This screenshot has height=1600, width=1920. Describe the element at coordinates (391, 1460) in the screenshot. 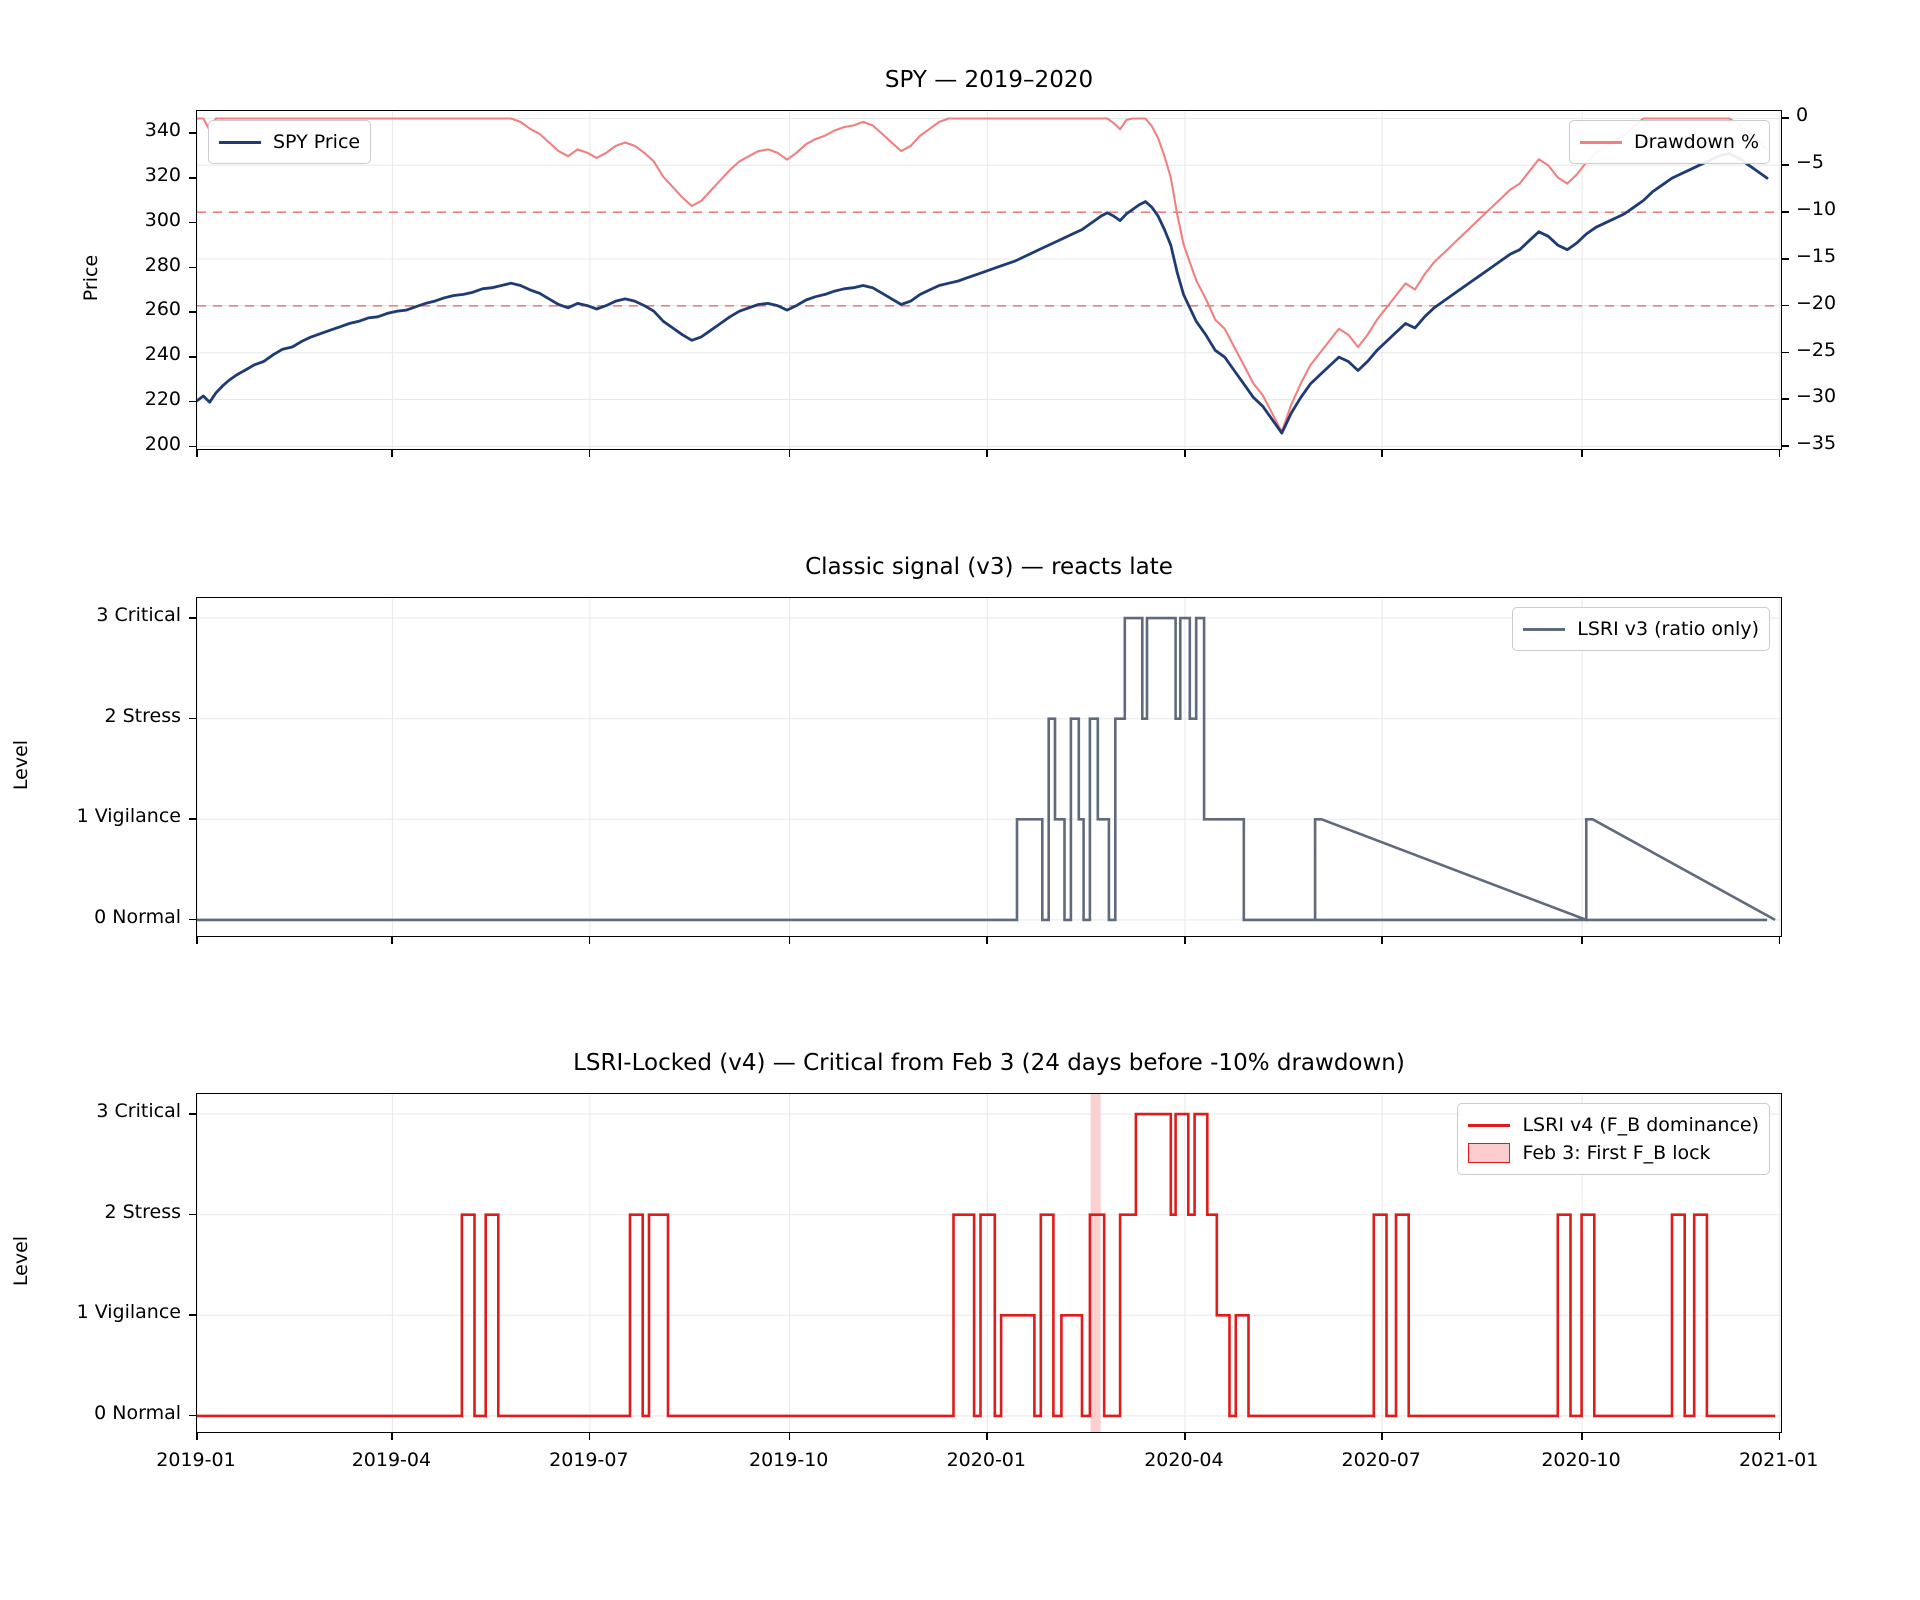

I see `xtick-label: 2019-04` at that location.